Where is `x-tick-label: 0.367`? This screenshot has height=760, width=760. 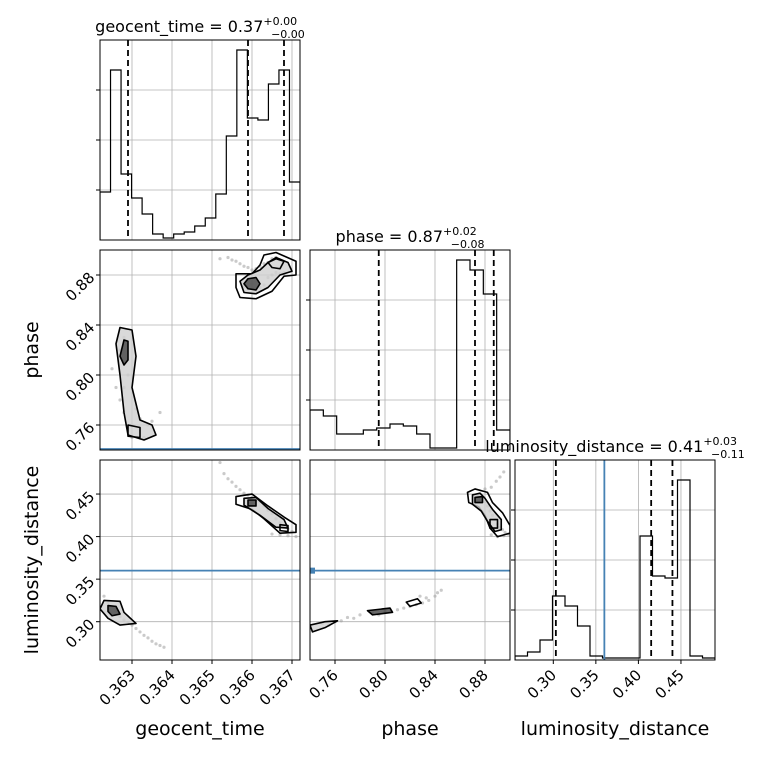 x-tick-label: 0.367 is located at coordinates (277, 687).